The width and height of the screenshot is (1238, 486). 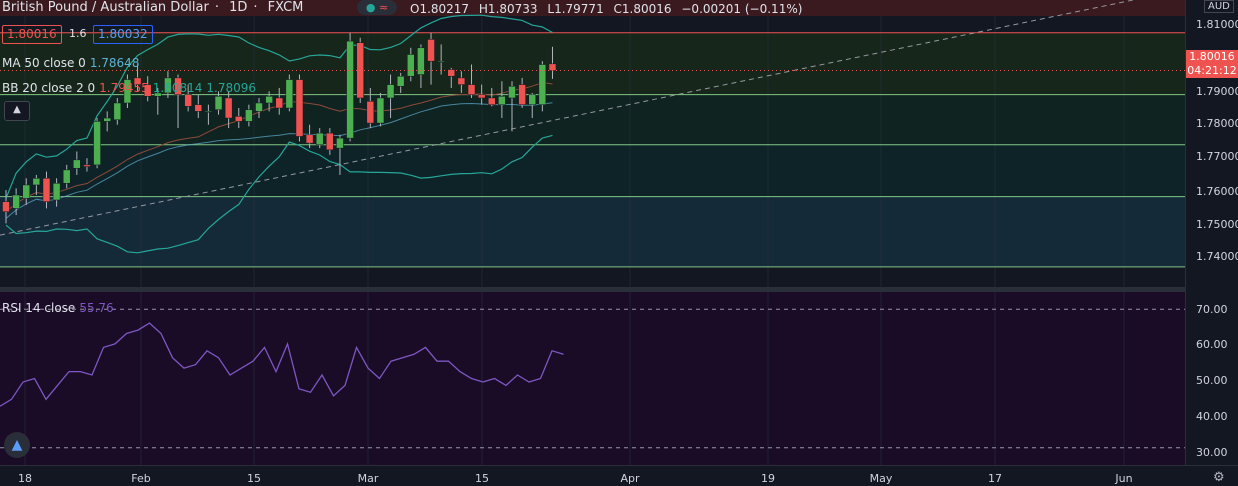 What do you see at coordinates (282, 364) in the screenshot?
I see `rsi-line` at bounding box center [282, 364].